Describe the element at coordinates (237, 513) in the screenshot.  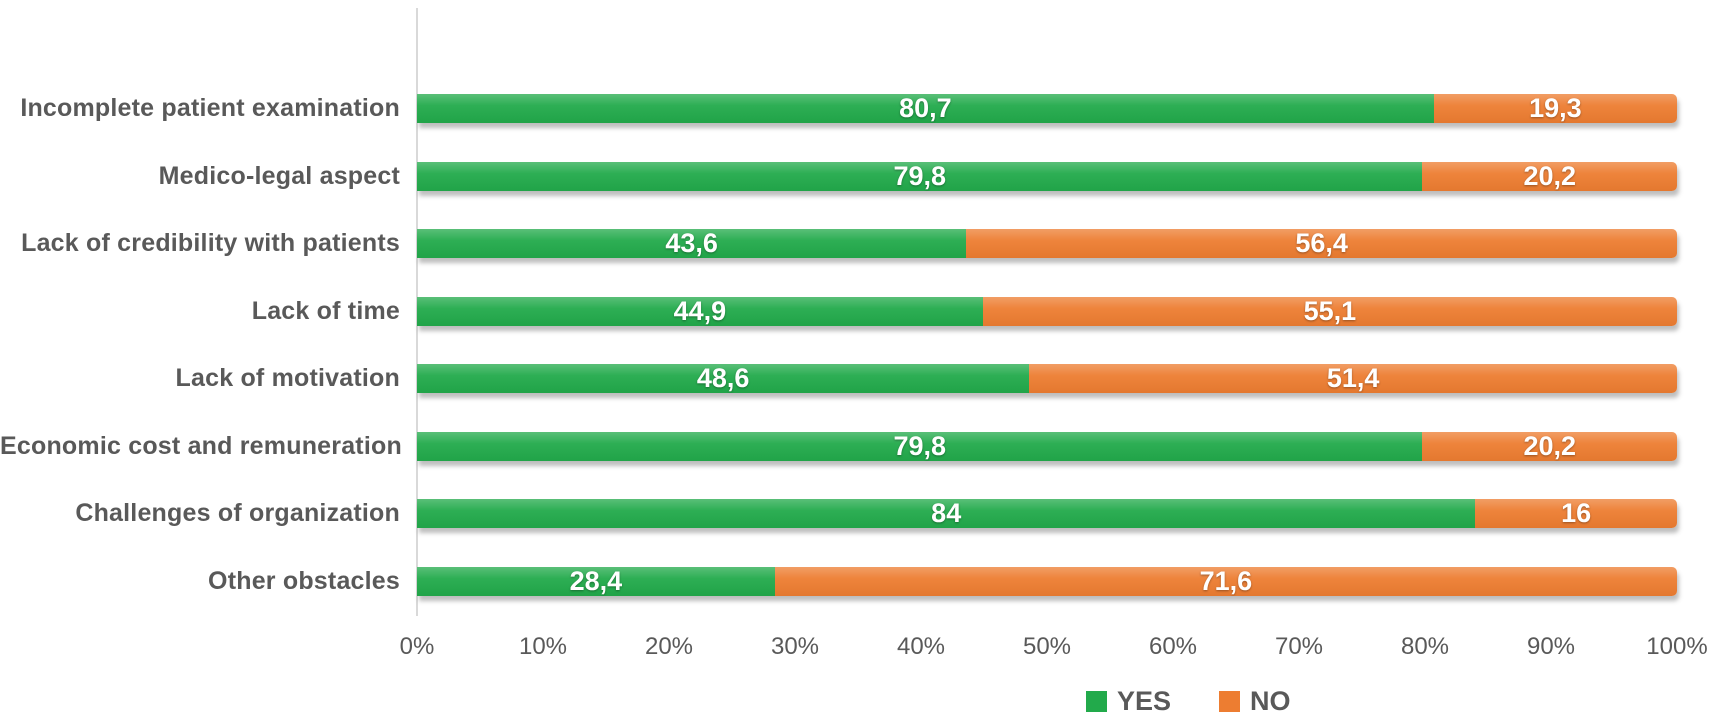
I see `category-label: Challenges of organization` at that location.